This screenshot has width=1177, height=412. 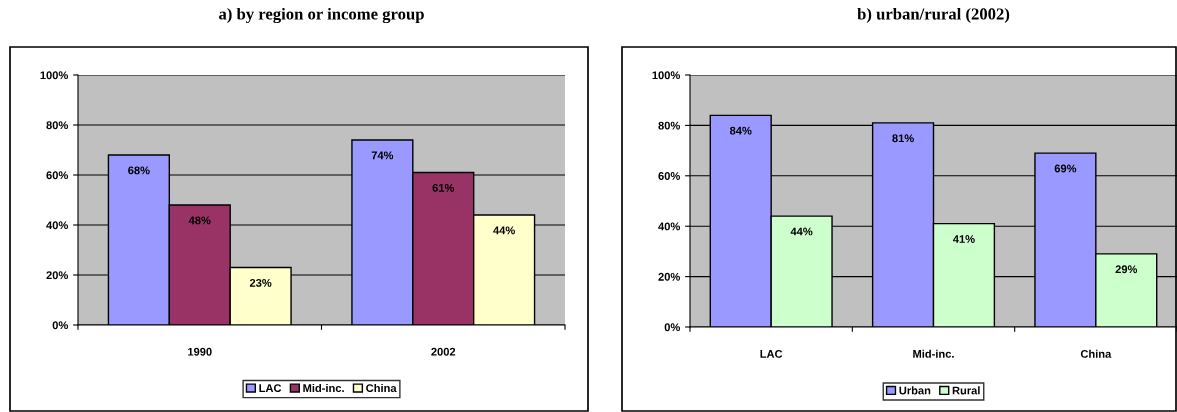 What do you see at coordinates (381, 388) in the screenshot?
I see `legend-label: China` at bounding box center [381, 388].